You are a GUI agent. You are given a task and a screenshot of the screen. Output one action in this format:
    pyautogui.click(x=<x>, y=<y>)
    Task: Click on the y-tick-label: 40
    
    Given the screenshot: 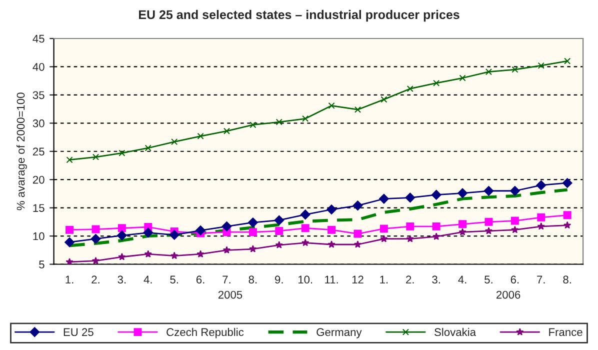 What is the action you would take?
    pyautogui.click(x=38, y=66)
    